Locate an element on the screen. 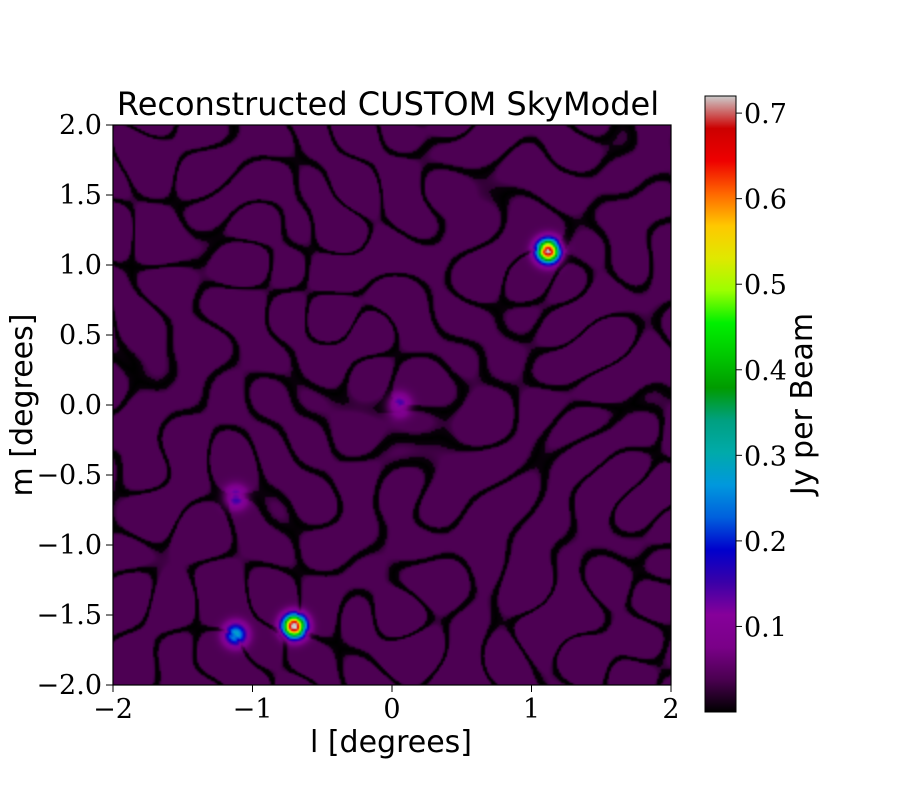 This screenshot has height=800, width=900. y-tick-label: 1.5 is located at coordinates (80, 195).